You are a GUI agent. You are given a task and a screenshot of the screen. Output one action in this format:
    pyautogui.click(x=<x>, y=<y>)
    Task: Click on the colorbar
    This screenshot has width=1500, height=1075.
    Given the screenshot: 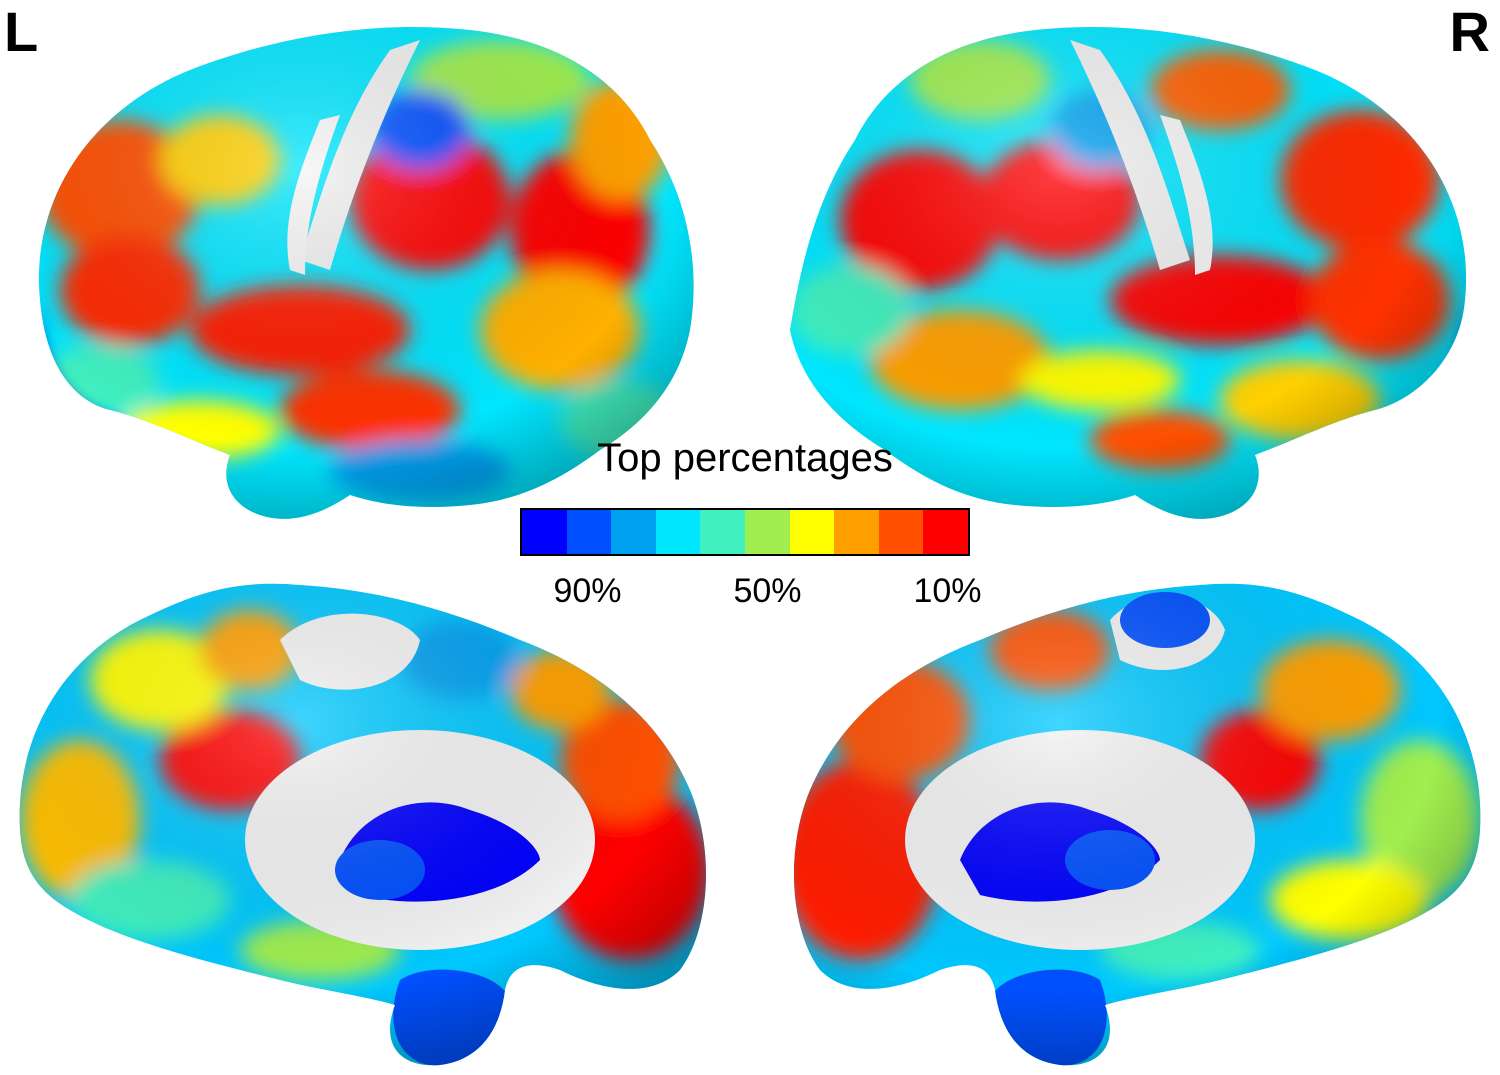 What is the action you would take?
    pyautogui.click(x=745, y=532)
    